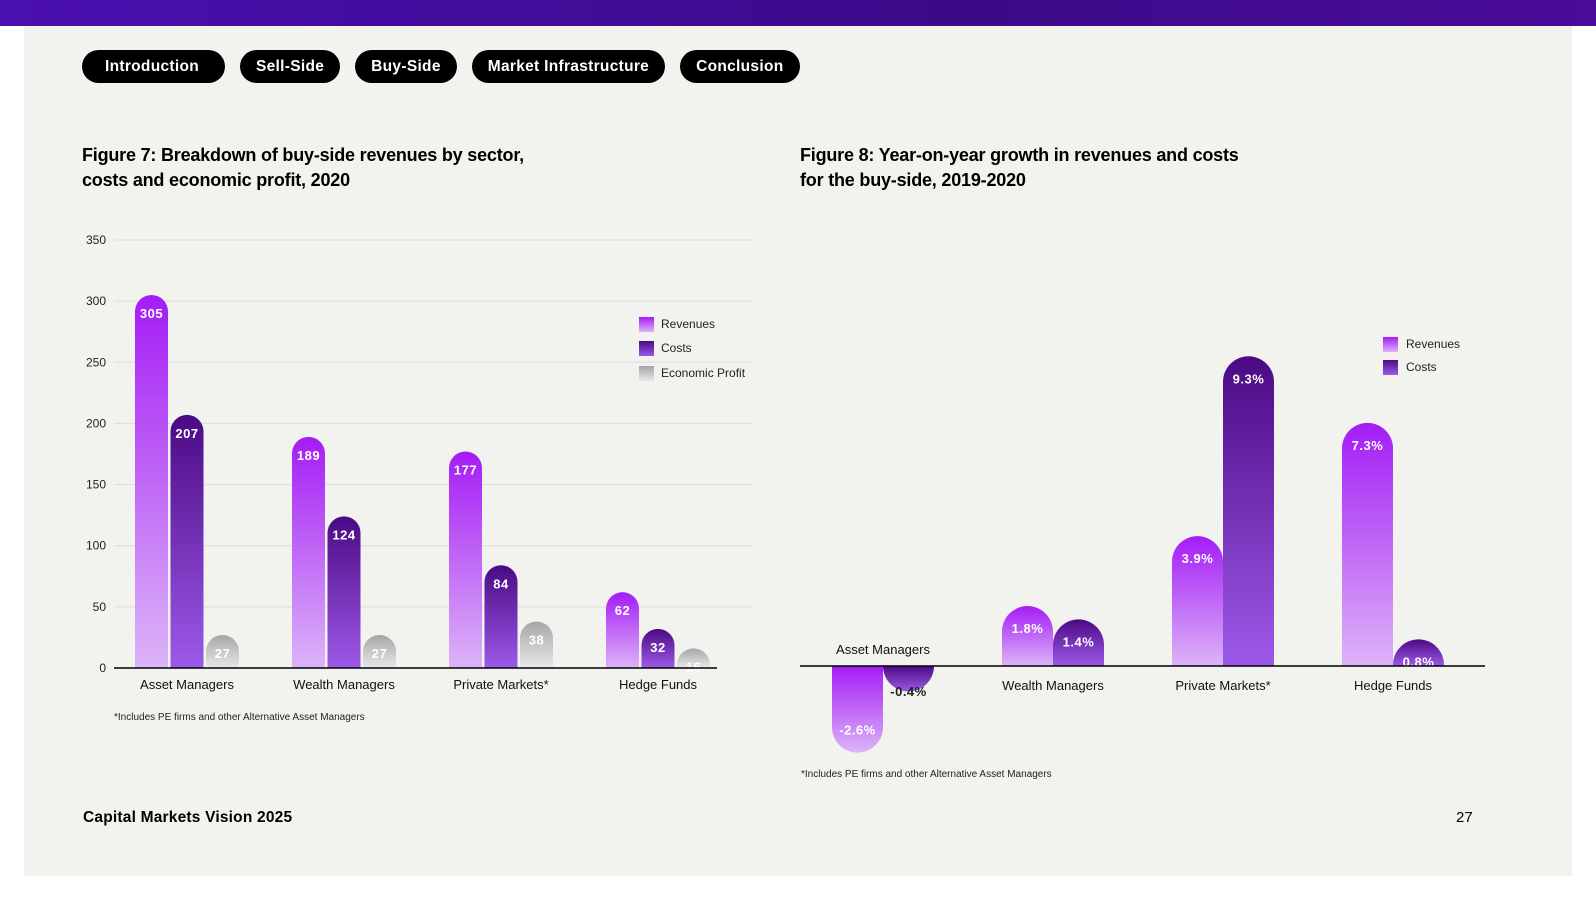 Image resolution: width=1596 pixels, height=900 pixels. I want to click on data-label-economic-profit-private-markets: 38, so click(536, 640).